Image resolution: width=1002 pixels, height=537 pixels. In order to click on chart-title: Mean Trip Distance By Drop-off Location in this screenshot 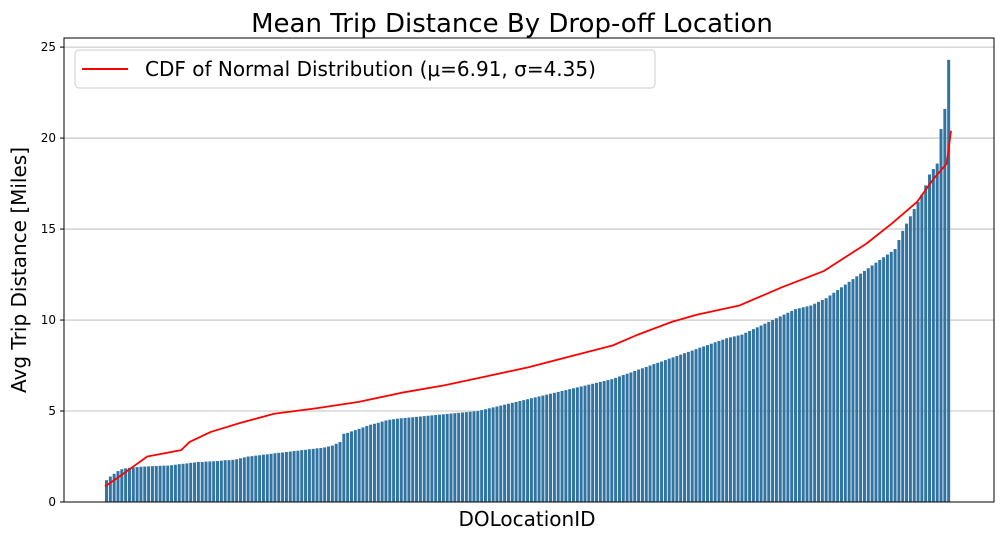, I will do `click(512, 24)`.